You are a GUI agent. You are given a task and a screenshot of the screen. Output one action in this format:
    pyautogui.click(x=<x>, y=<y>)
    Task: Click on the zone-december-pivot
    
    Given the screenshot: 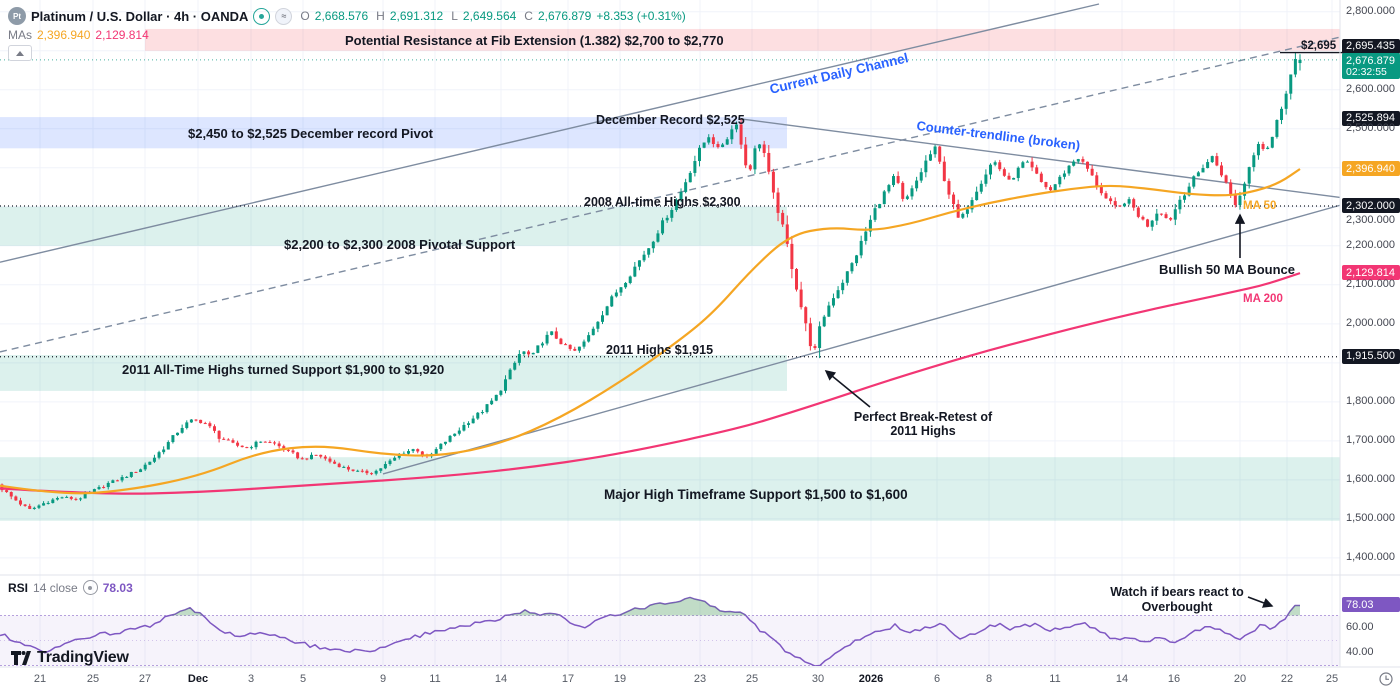 What is the action you would take?
    pyautogui.click(x=393, y=133)
    